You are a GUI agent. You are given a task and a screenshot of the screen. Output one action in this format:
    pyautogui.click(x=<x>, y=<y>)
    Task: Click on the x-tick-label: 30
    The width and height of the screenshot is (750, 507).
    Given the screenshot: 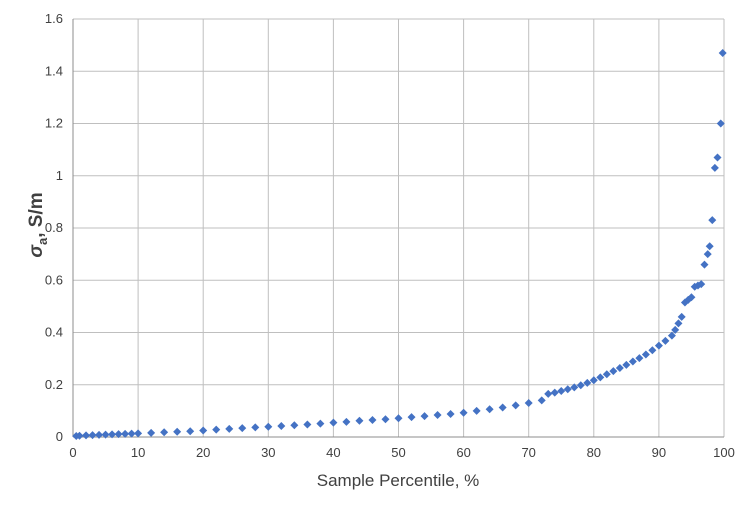 What is the action you would take?
    pyautogui.click(x=268, y=452)
    